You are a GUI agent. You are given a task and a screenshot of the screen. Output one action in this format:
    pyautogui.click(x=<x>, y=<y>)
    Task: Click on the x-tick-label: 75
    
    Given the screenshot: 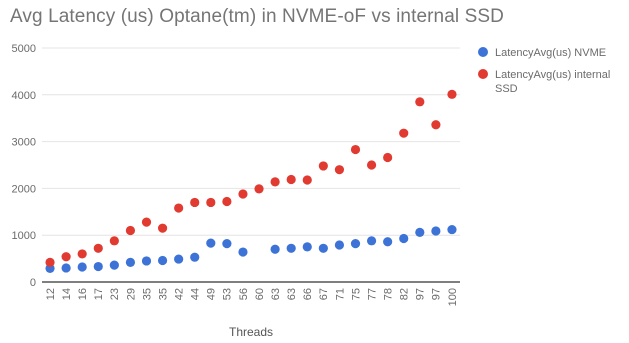 What is the action you would take?
    pyautogui.click(x=356, y=294)
    